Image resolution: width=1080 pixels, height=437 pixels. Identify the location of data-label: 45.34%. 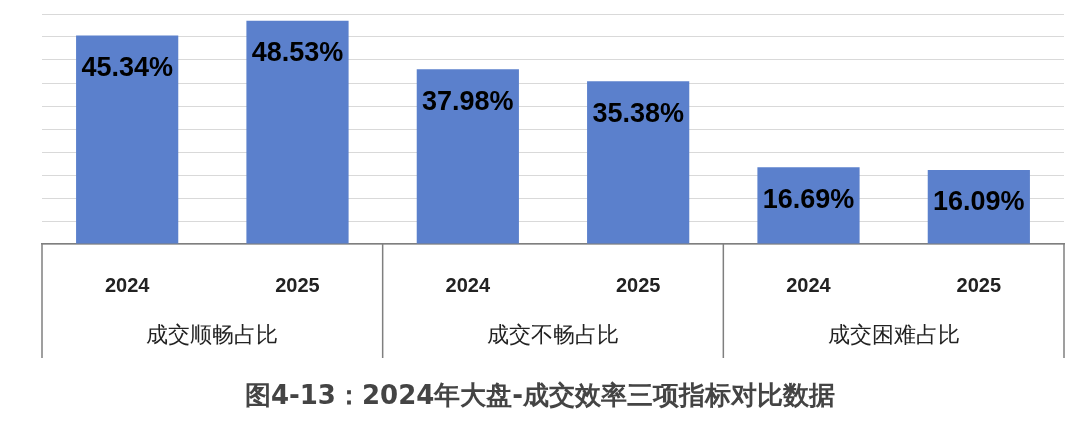
(127, 66).